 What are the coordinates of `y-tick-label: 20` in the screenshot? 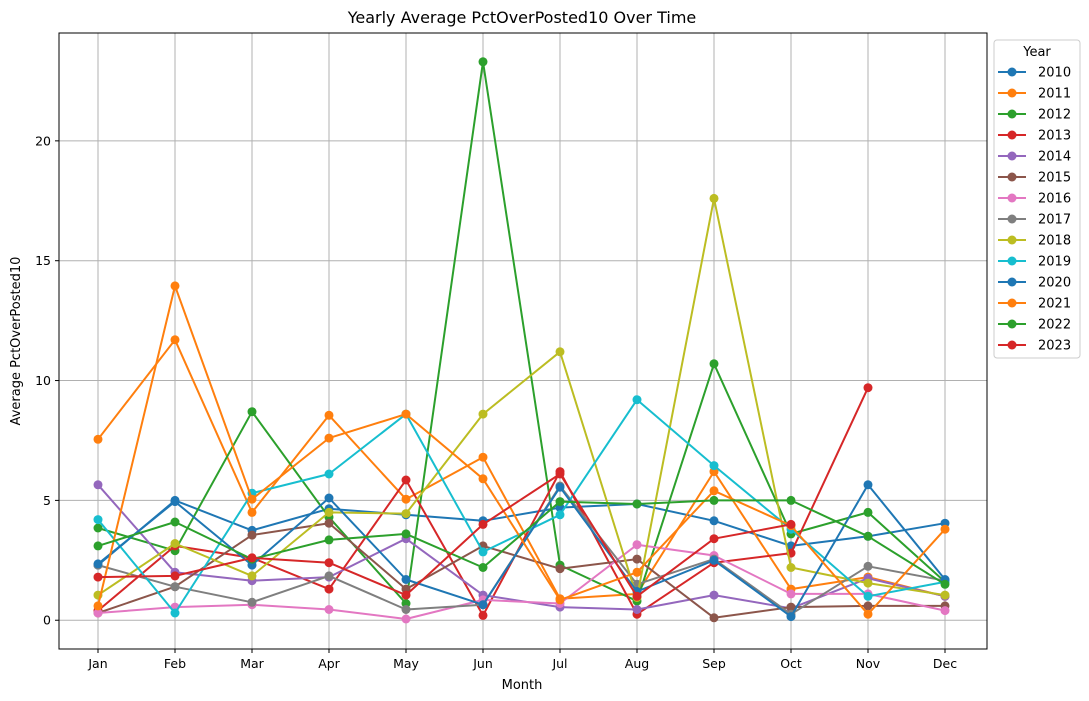 It's located at (43, 140).